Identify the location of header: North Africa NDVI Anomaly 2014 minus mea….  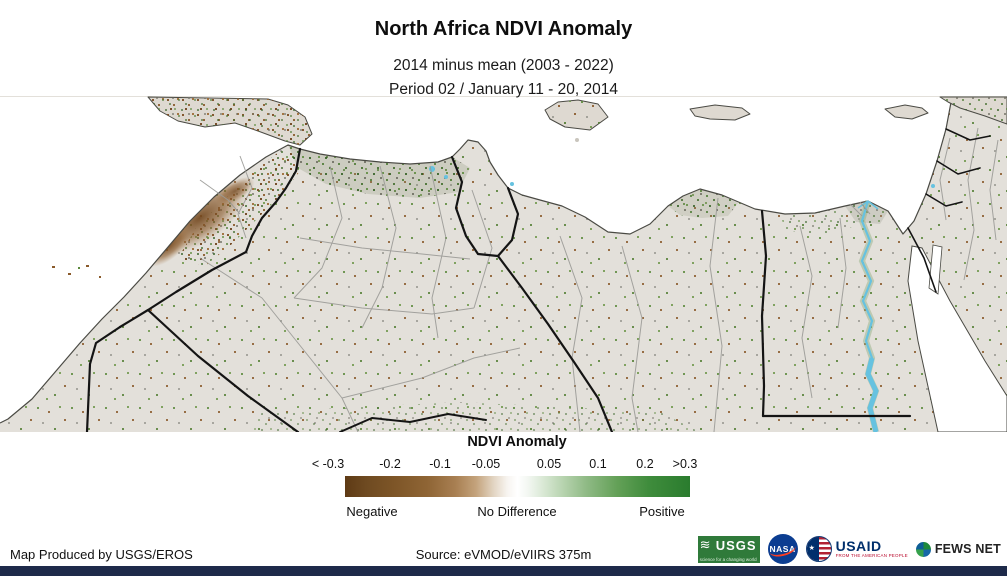
(503, 60).